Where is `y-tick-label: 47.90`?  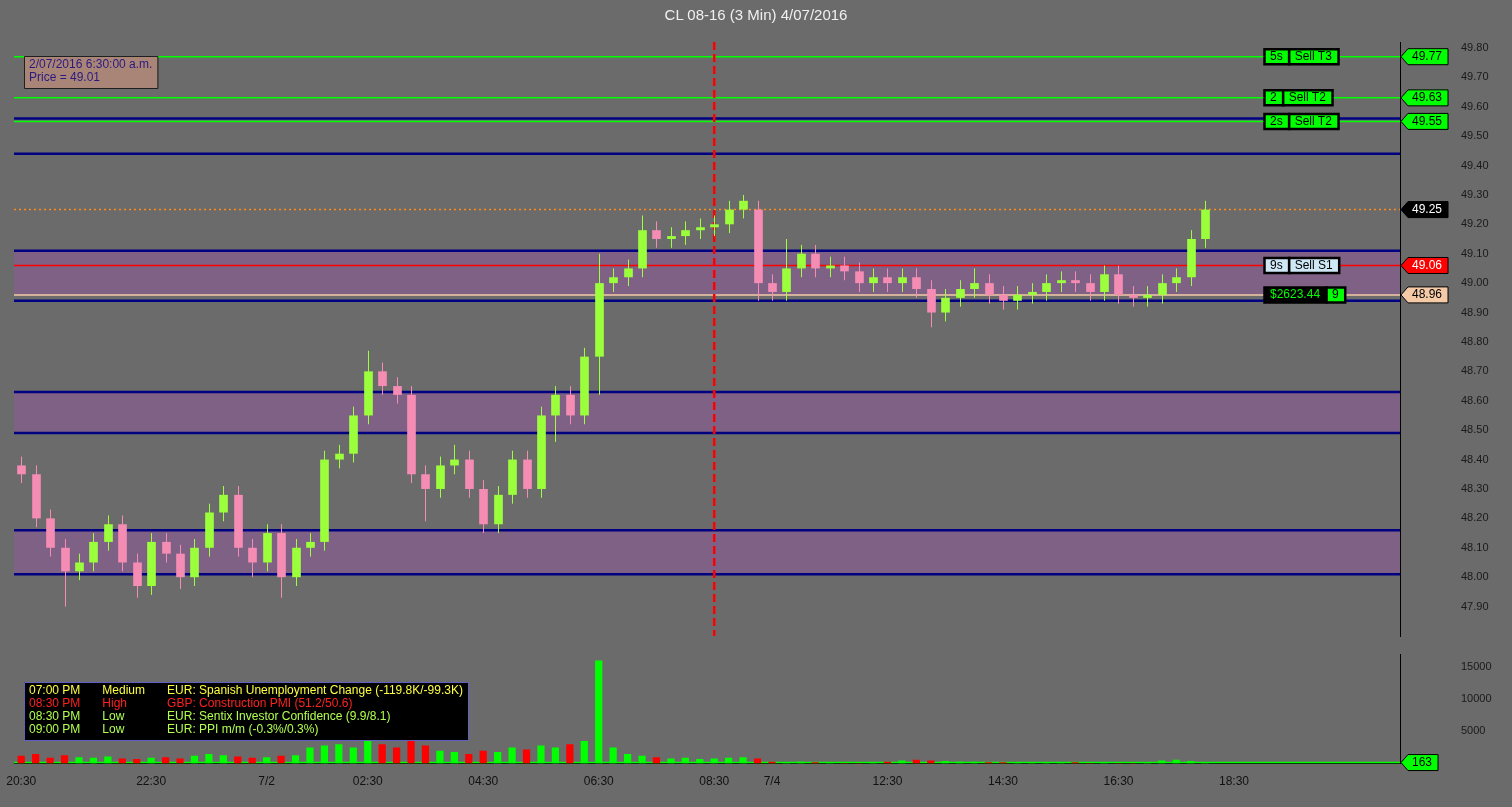
y-tick-label: 47.90 is located at coordinates (1475, 605).